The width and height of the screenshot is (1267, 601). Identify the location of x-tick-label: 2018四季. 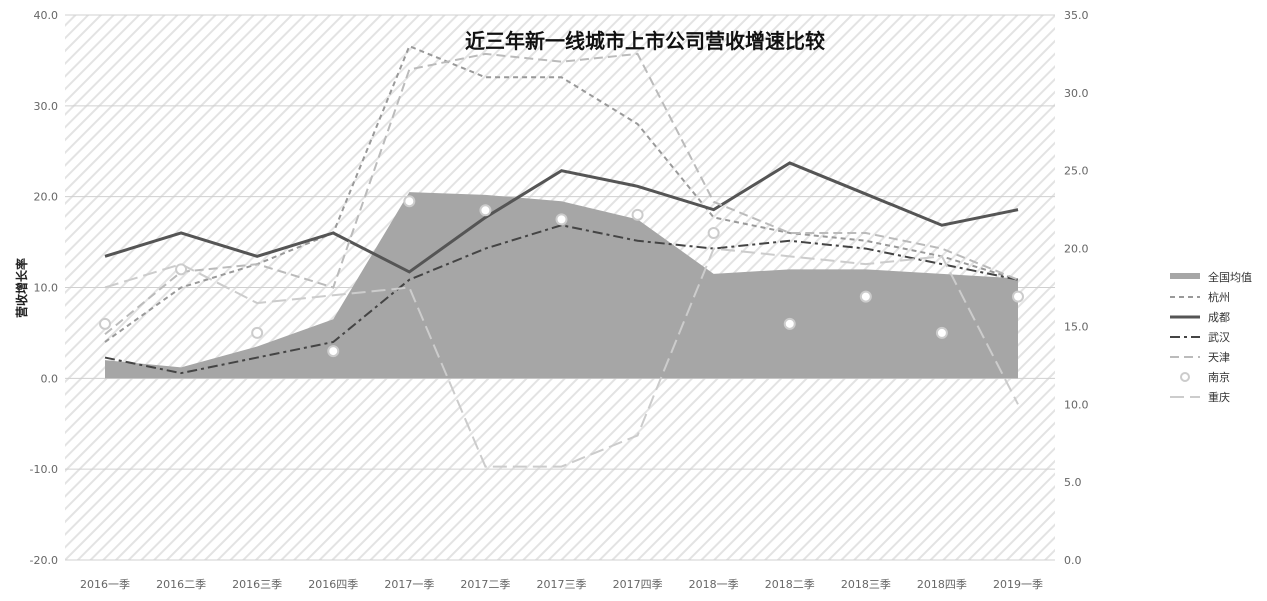
(942, 584).